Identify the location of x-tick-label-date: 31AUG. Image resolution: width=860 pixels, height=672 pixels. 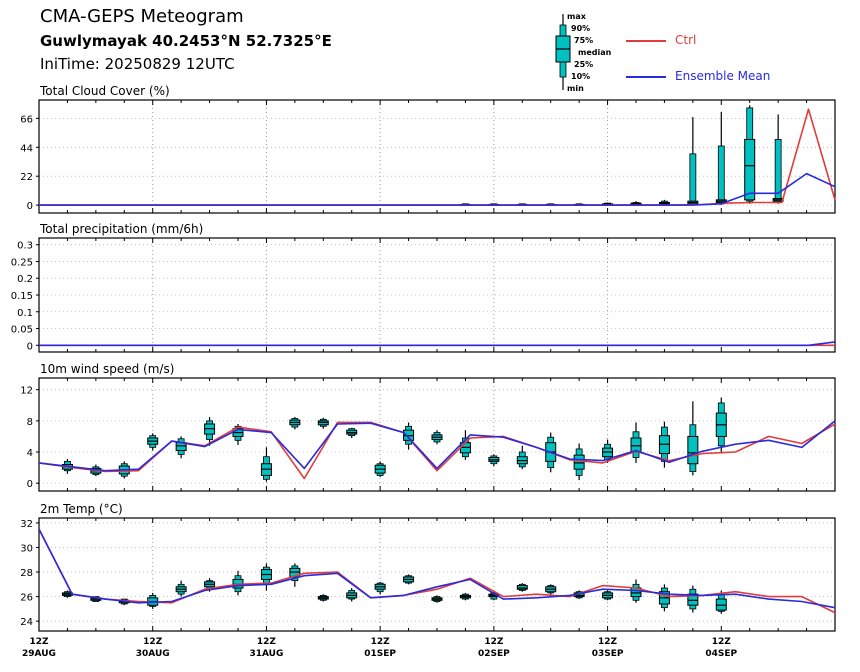
(266, 654).